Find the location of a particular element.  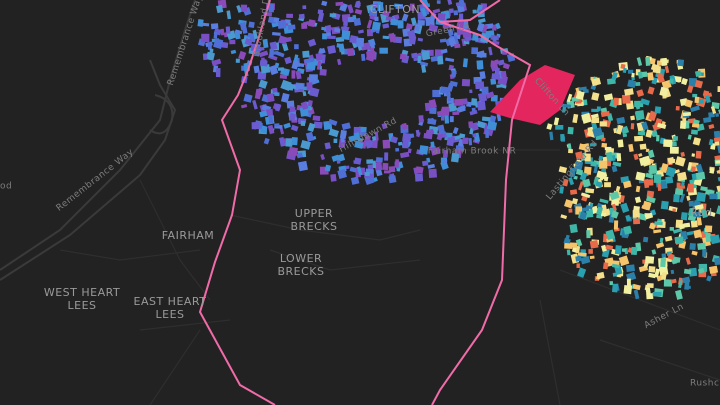

road is located at coordinates (88, 170).